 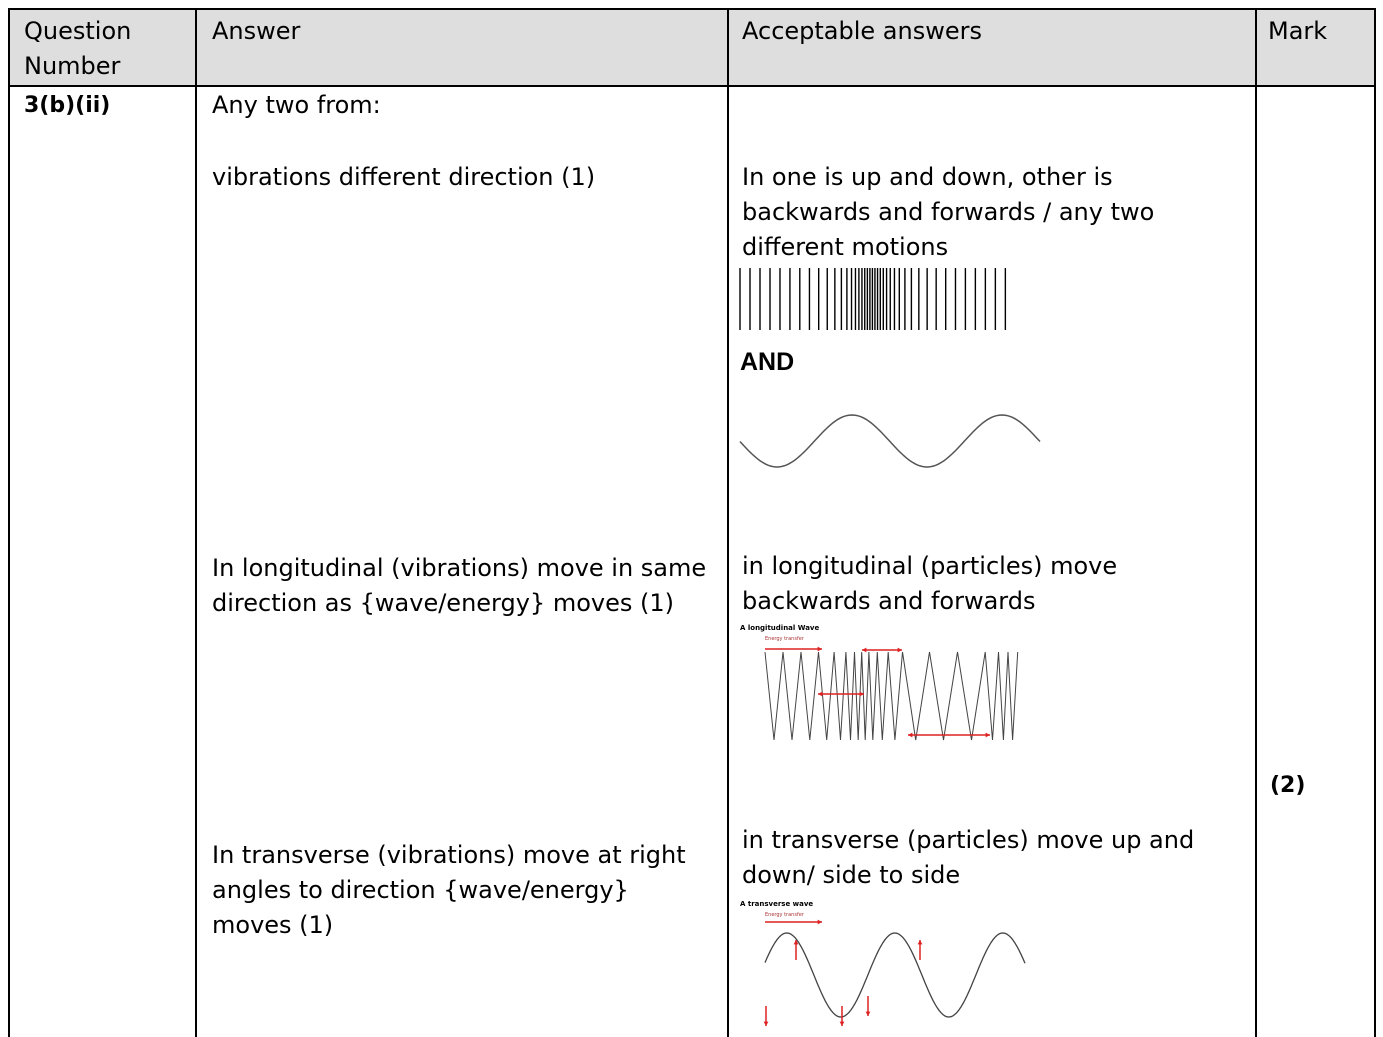 What do you see at coordinates (779, 628) in the screenshot?
I see `figure-title: A longitudinal Wave` at bounding box center [779, 628].